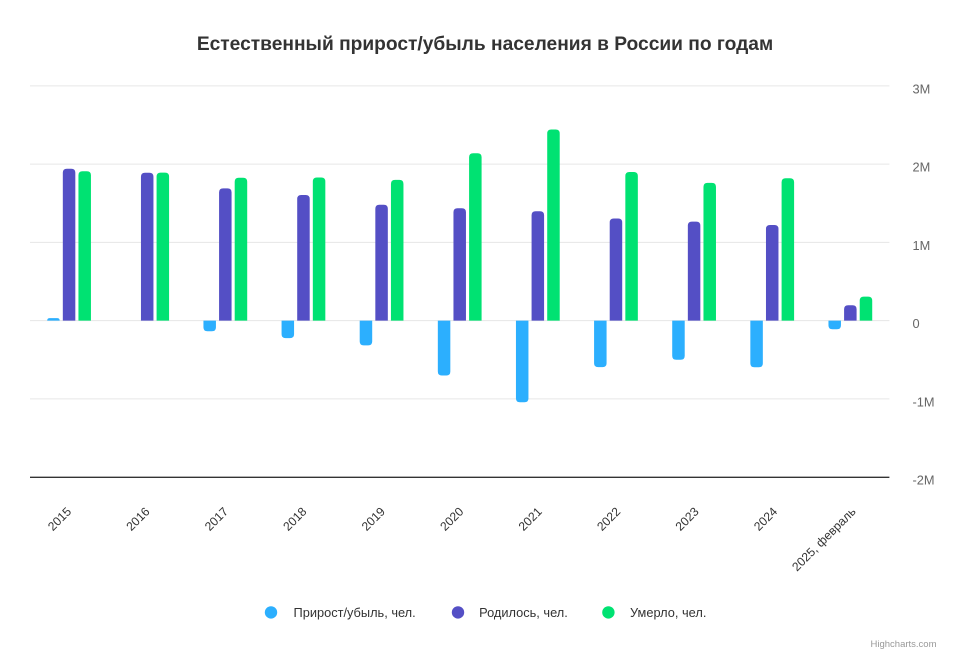 The width and height of the screenshot is (970, 655). Describe the element at coordinates (922, 167) in the screenshot. I see `svg-text: 2M` at that location.